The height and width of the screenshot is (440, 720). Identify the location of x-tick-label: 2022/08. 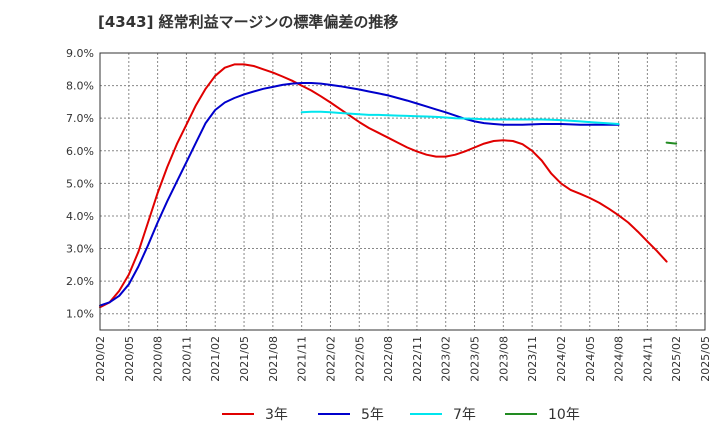
(388, 359).